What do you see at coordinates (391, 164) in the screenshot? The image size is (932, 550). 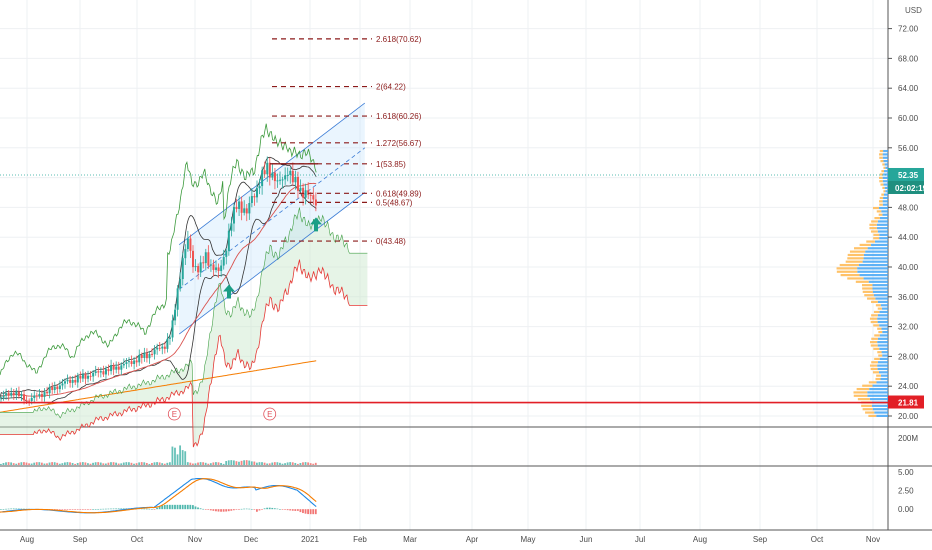 I see `fib-label: 1(53.85)` at bounding box center [391, 164].